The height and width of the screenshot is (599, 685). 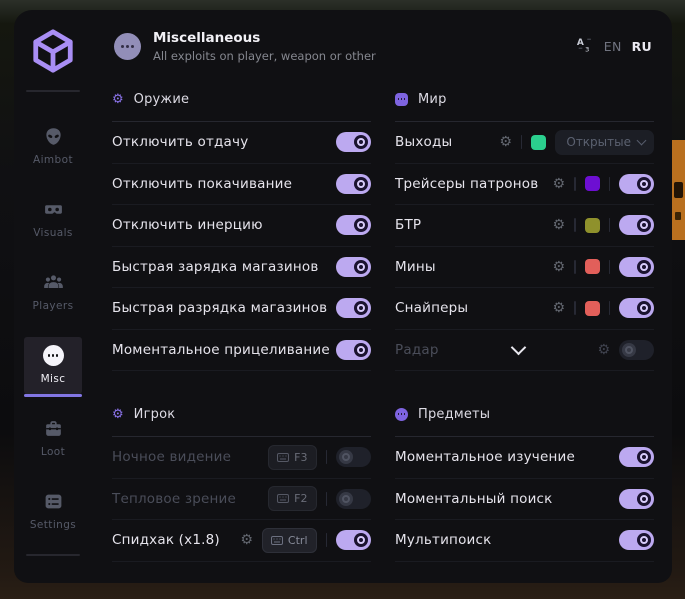 What do you see at coordinates (220, 308) in the screenshot?
I see `row-label: Быстрая разрядка магазинов` at bounding box center [220, 308].